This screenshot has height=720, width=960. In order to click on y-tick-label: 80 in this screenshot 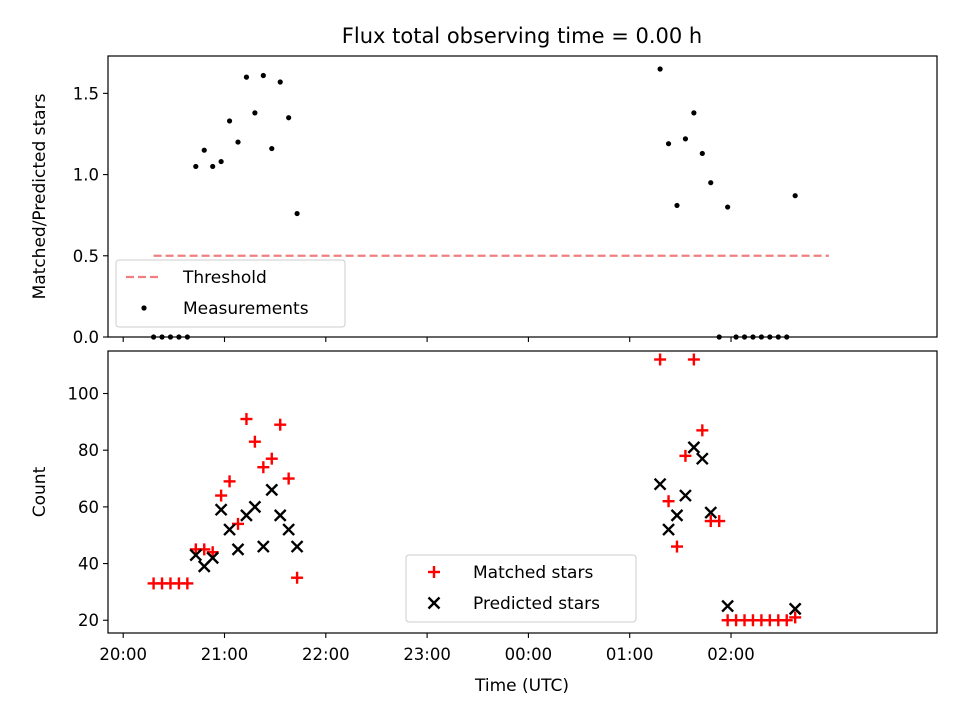, I will do `click(88, 450)`.